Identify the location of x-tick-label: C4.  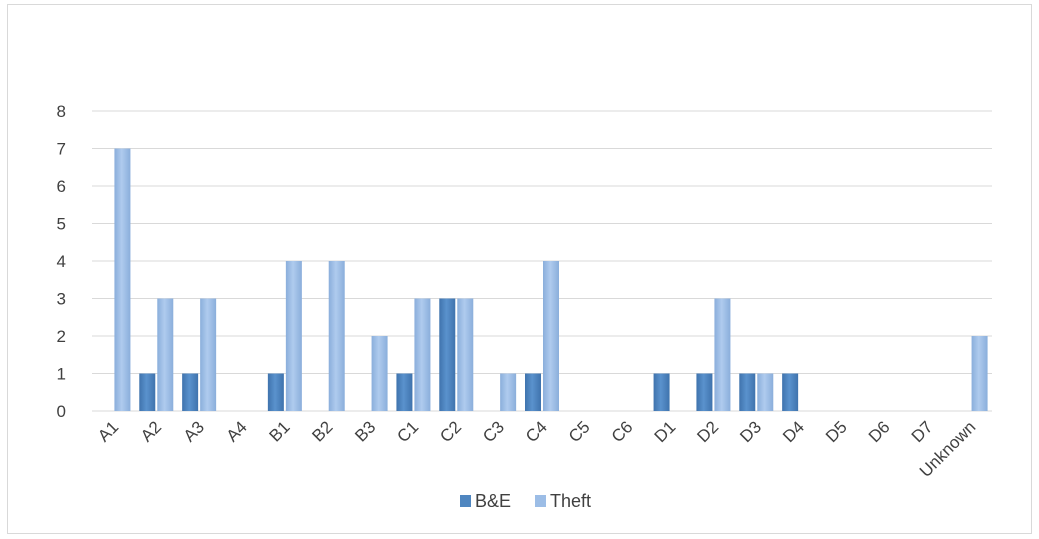
(536, 431).